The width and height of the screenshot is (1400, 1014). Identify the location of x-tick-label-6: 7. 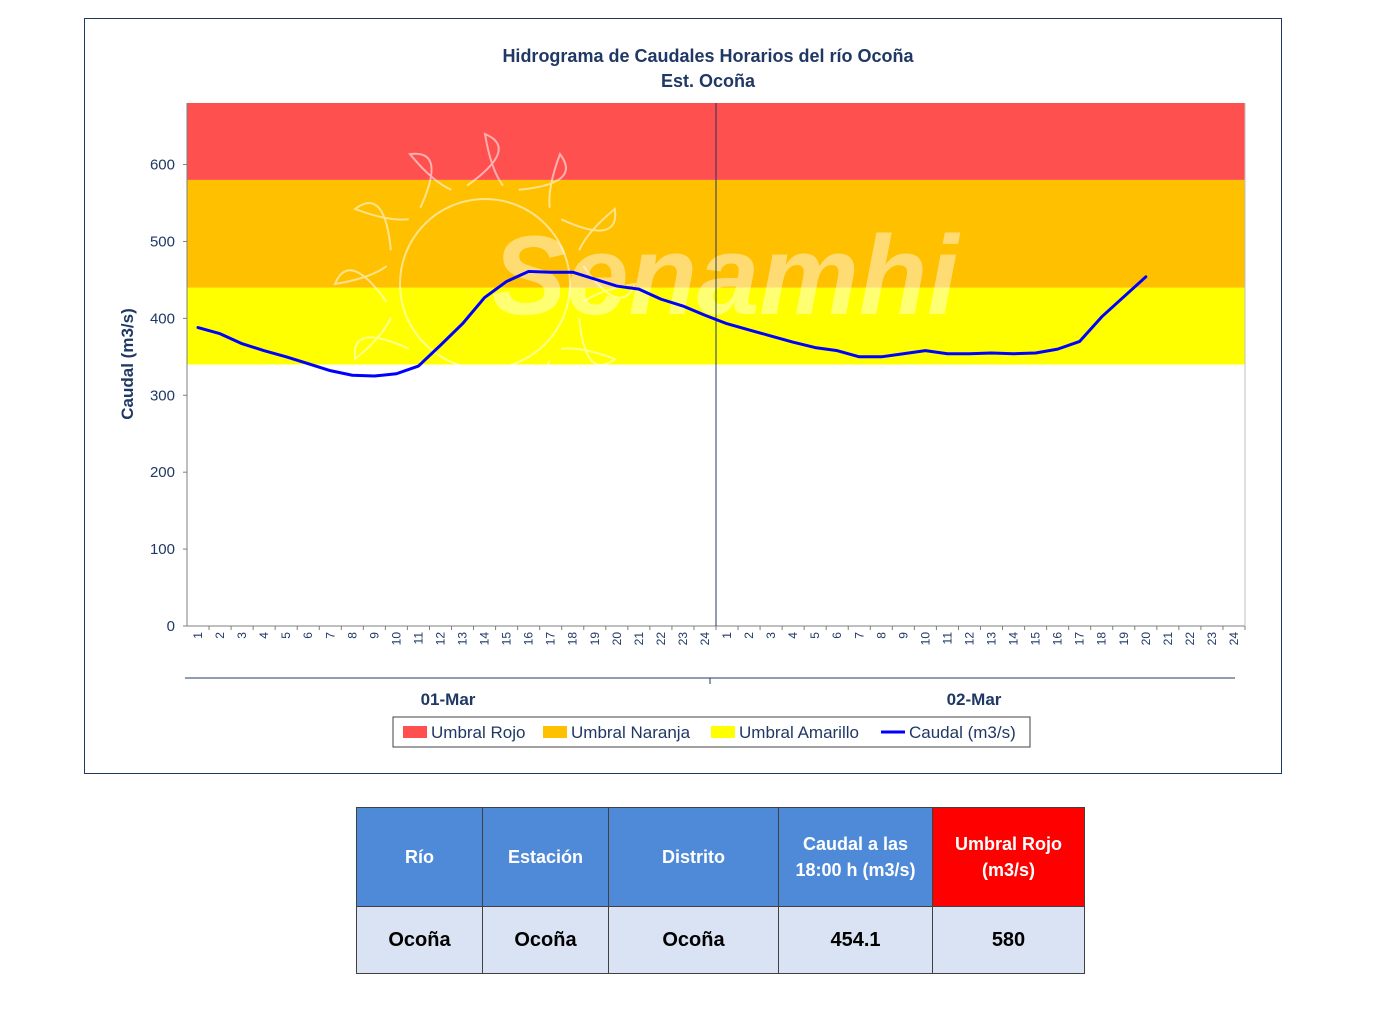
(330, 635).